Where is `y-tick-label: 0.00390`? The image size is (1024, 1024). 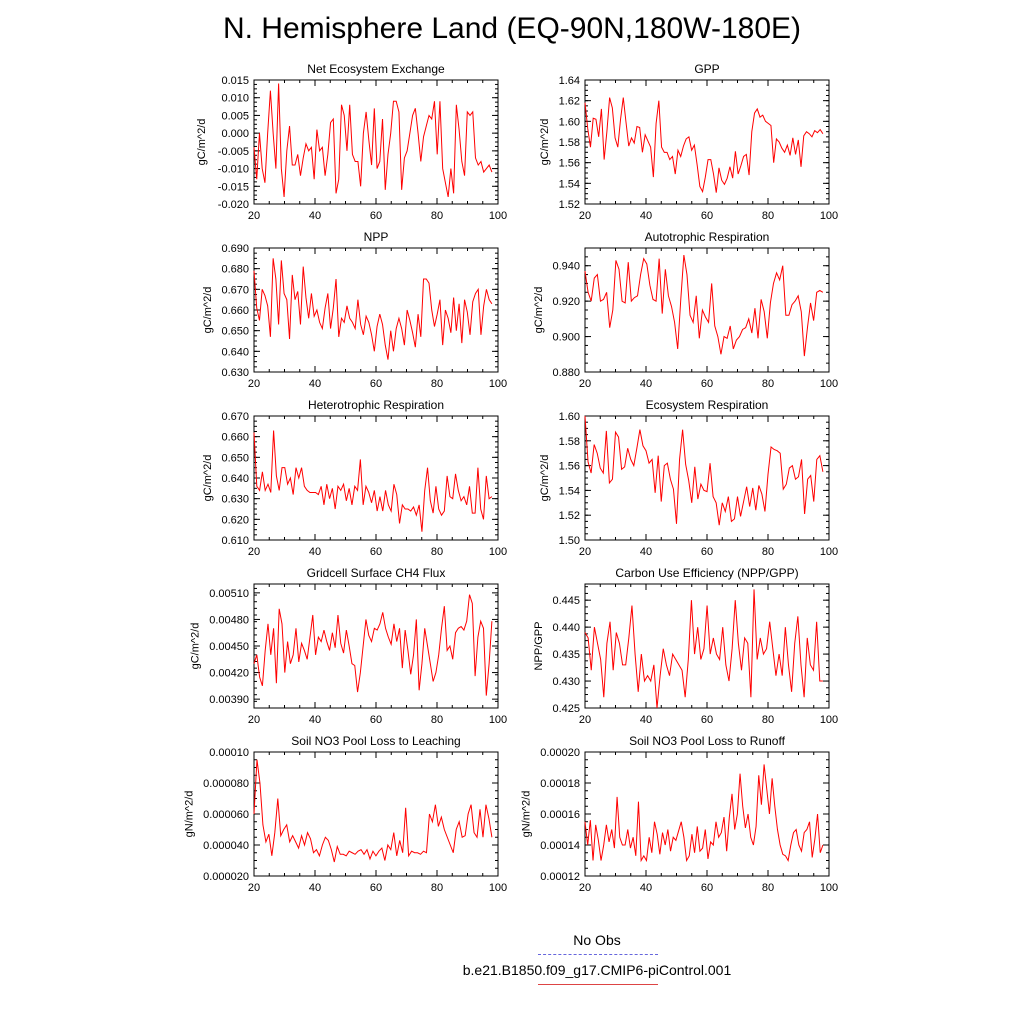
y-tick-label: 0.00390 is located at coordinates (229, 700).